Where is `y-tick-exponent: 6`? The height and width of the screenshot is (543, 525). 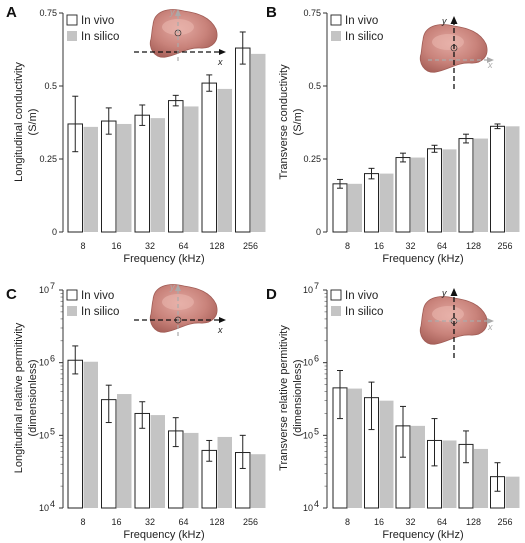 y-tick-exponent: 6 is located at coordinates (52, 359).